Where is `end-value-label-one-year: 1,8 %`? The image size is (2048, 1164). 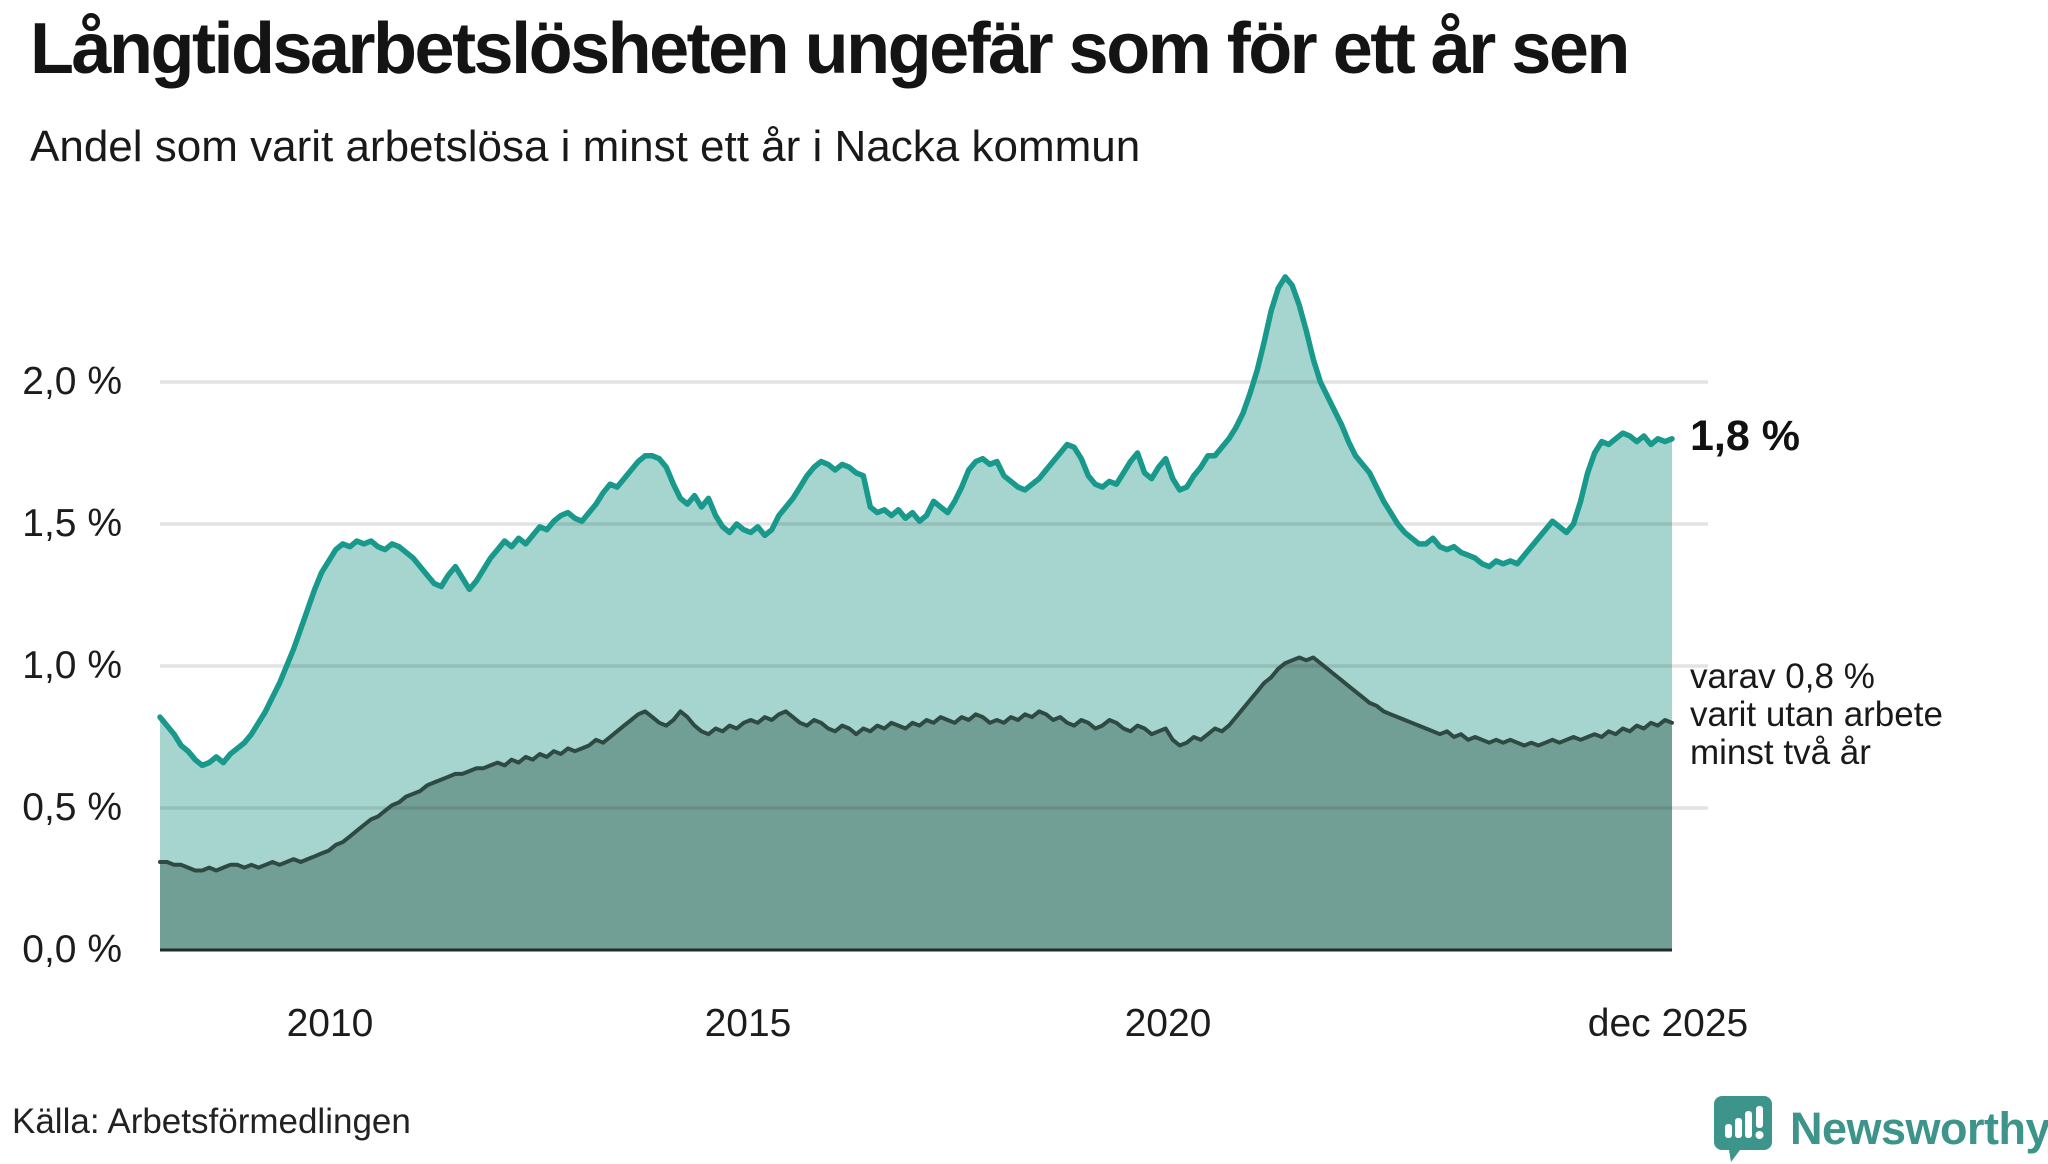 end-value-label-one-year: 1,8 % is located at coordinates (1745, 436).